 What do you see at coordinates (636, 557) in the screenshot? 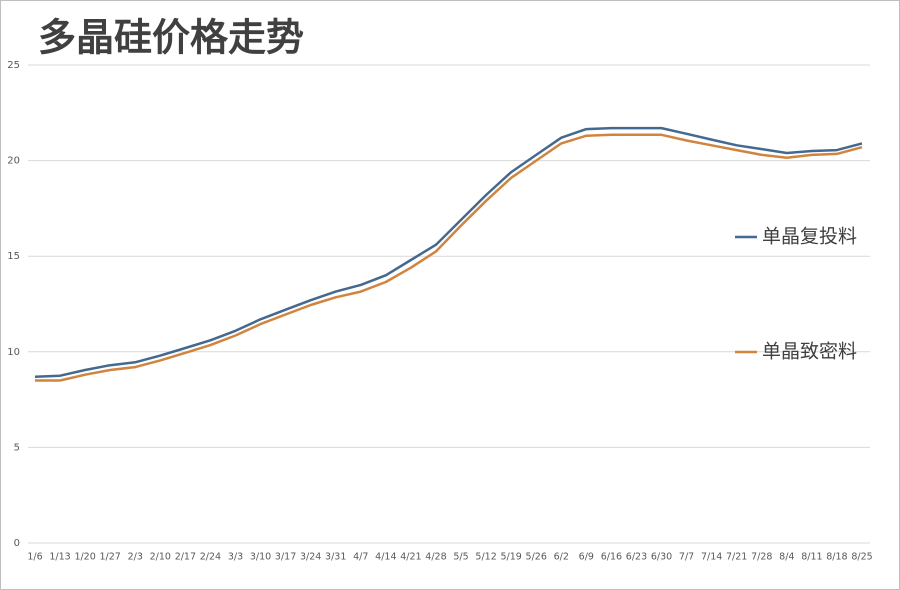
I see `x-tick-label: 6/23` at bounding box center [636, 557].